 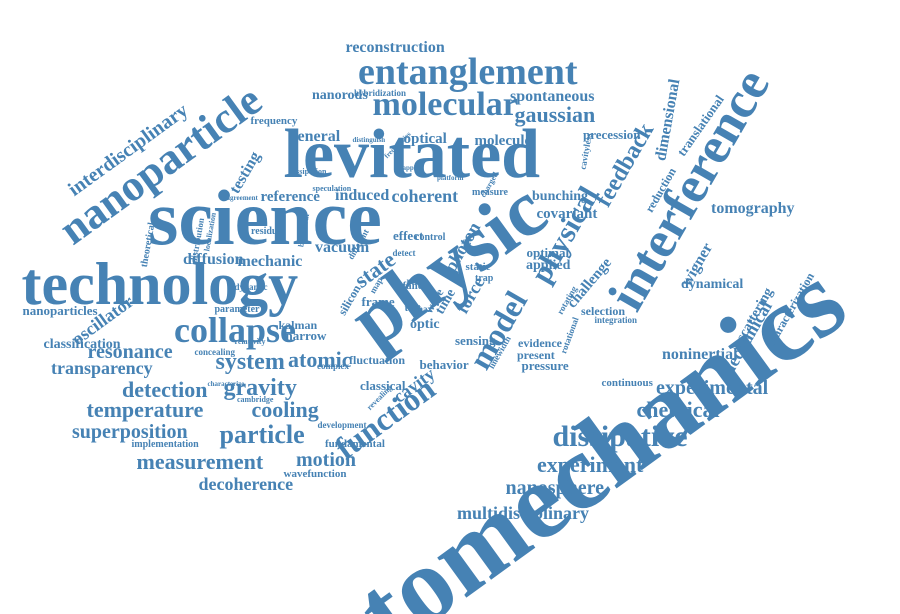 I want to click on cloud-word: motion, so click(x=326, y=460).